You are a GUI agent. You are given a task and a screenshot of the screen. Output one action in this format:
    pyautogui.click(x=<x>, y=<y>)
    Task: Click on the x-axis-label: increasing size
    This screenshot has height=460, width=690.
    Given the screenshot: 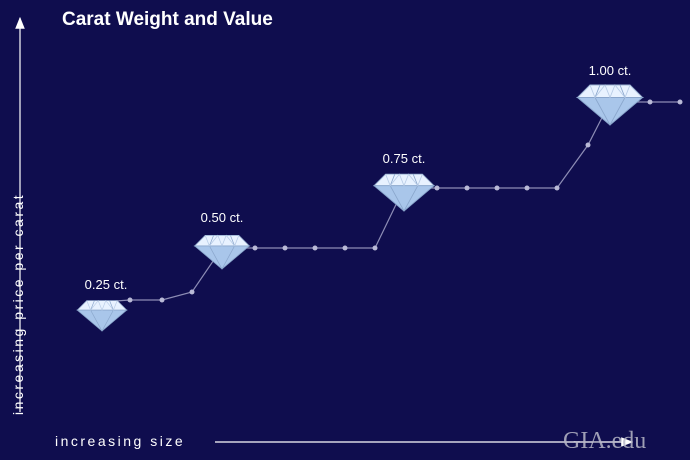 What is the action you would take?
    pyautogui.click(x=120, y=441)
    